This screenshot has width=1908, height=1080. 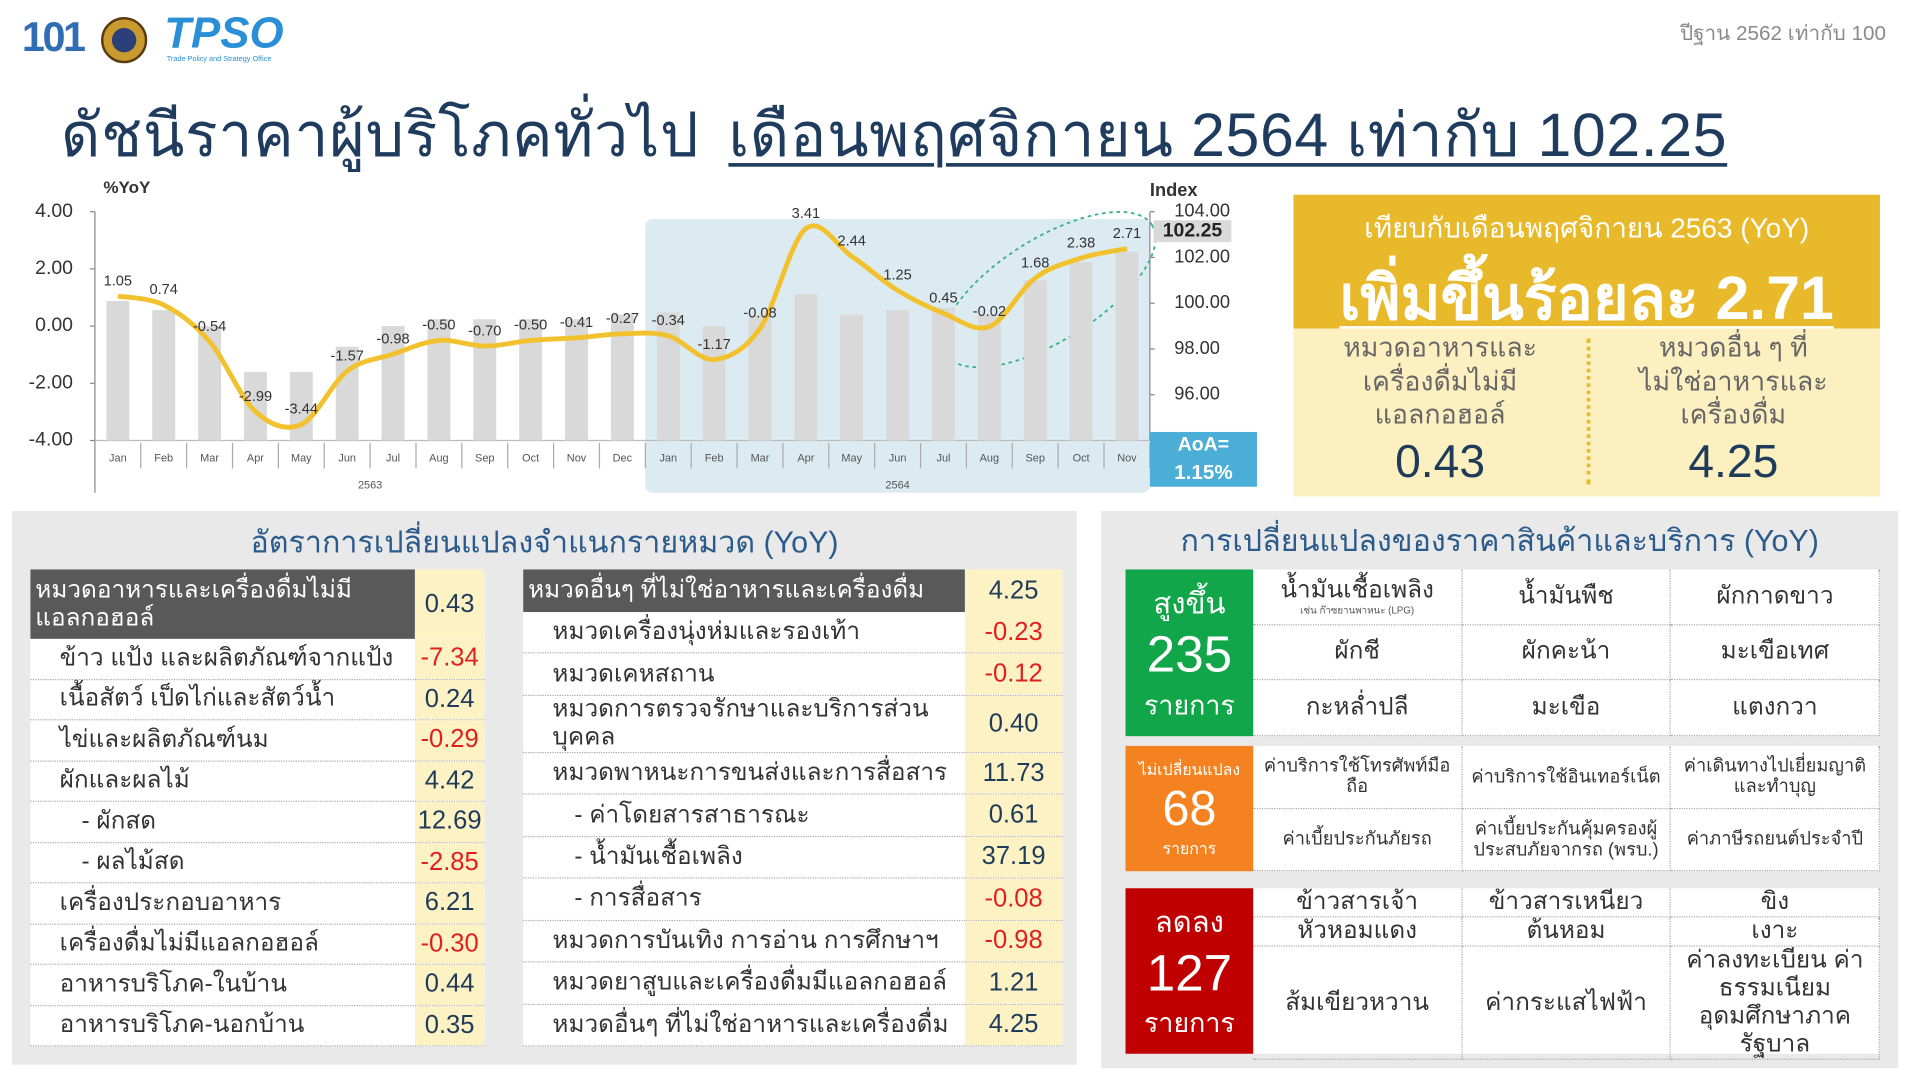 What do you see at coordinates (1566, 902) in the screenshot?
I see `item-text: ข้าวสารเหนียว` at bounding box center [1566, 902].